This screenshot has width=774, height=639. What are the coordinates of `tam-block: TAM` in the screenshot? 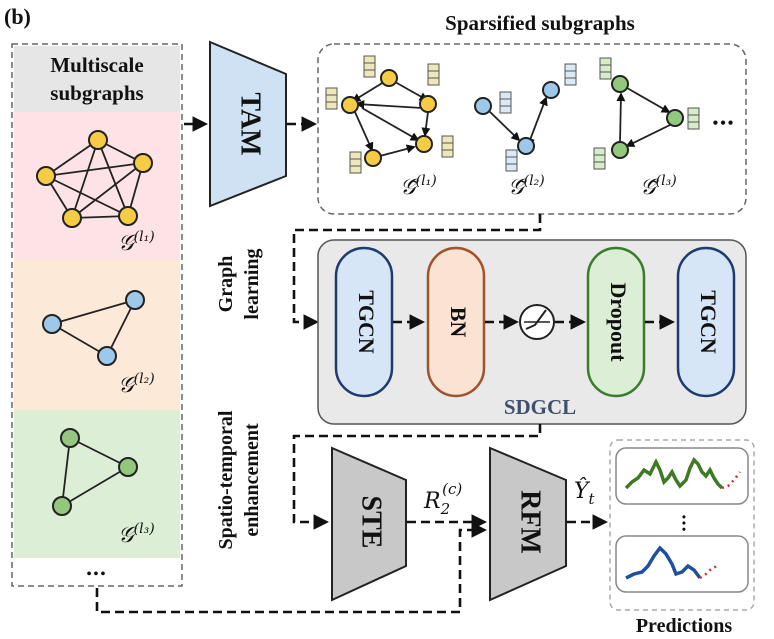 It's located at (248, 124).